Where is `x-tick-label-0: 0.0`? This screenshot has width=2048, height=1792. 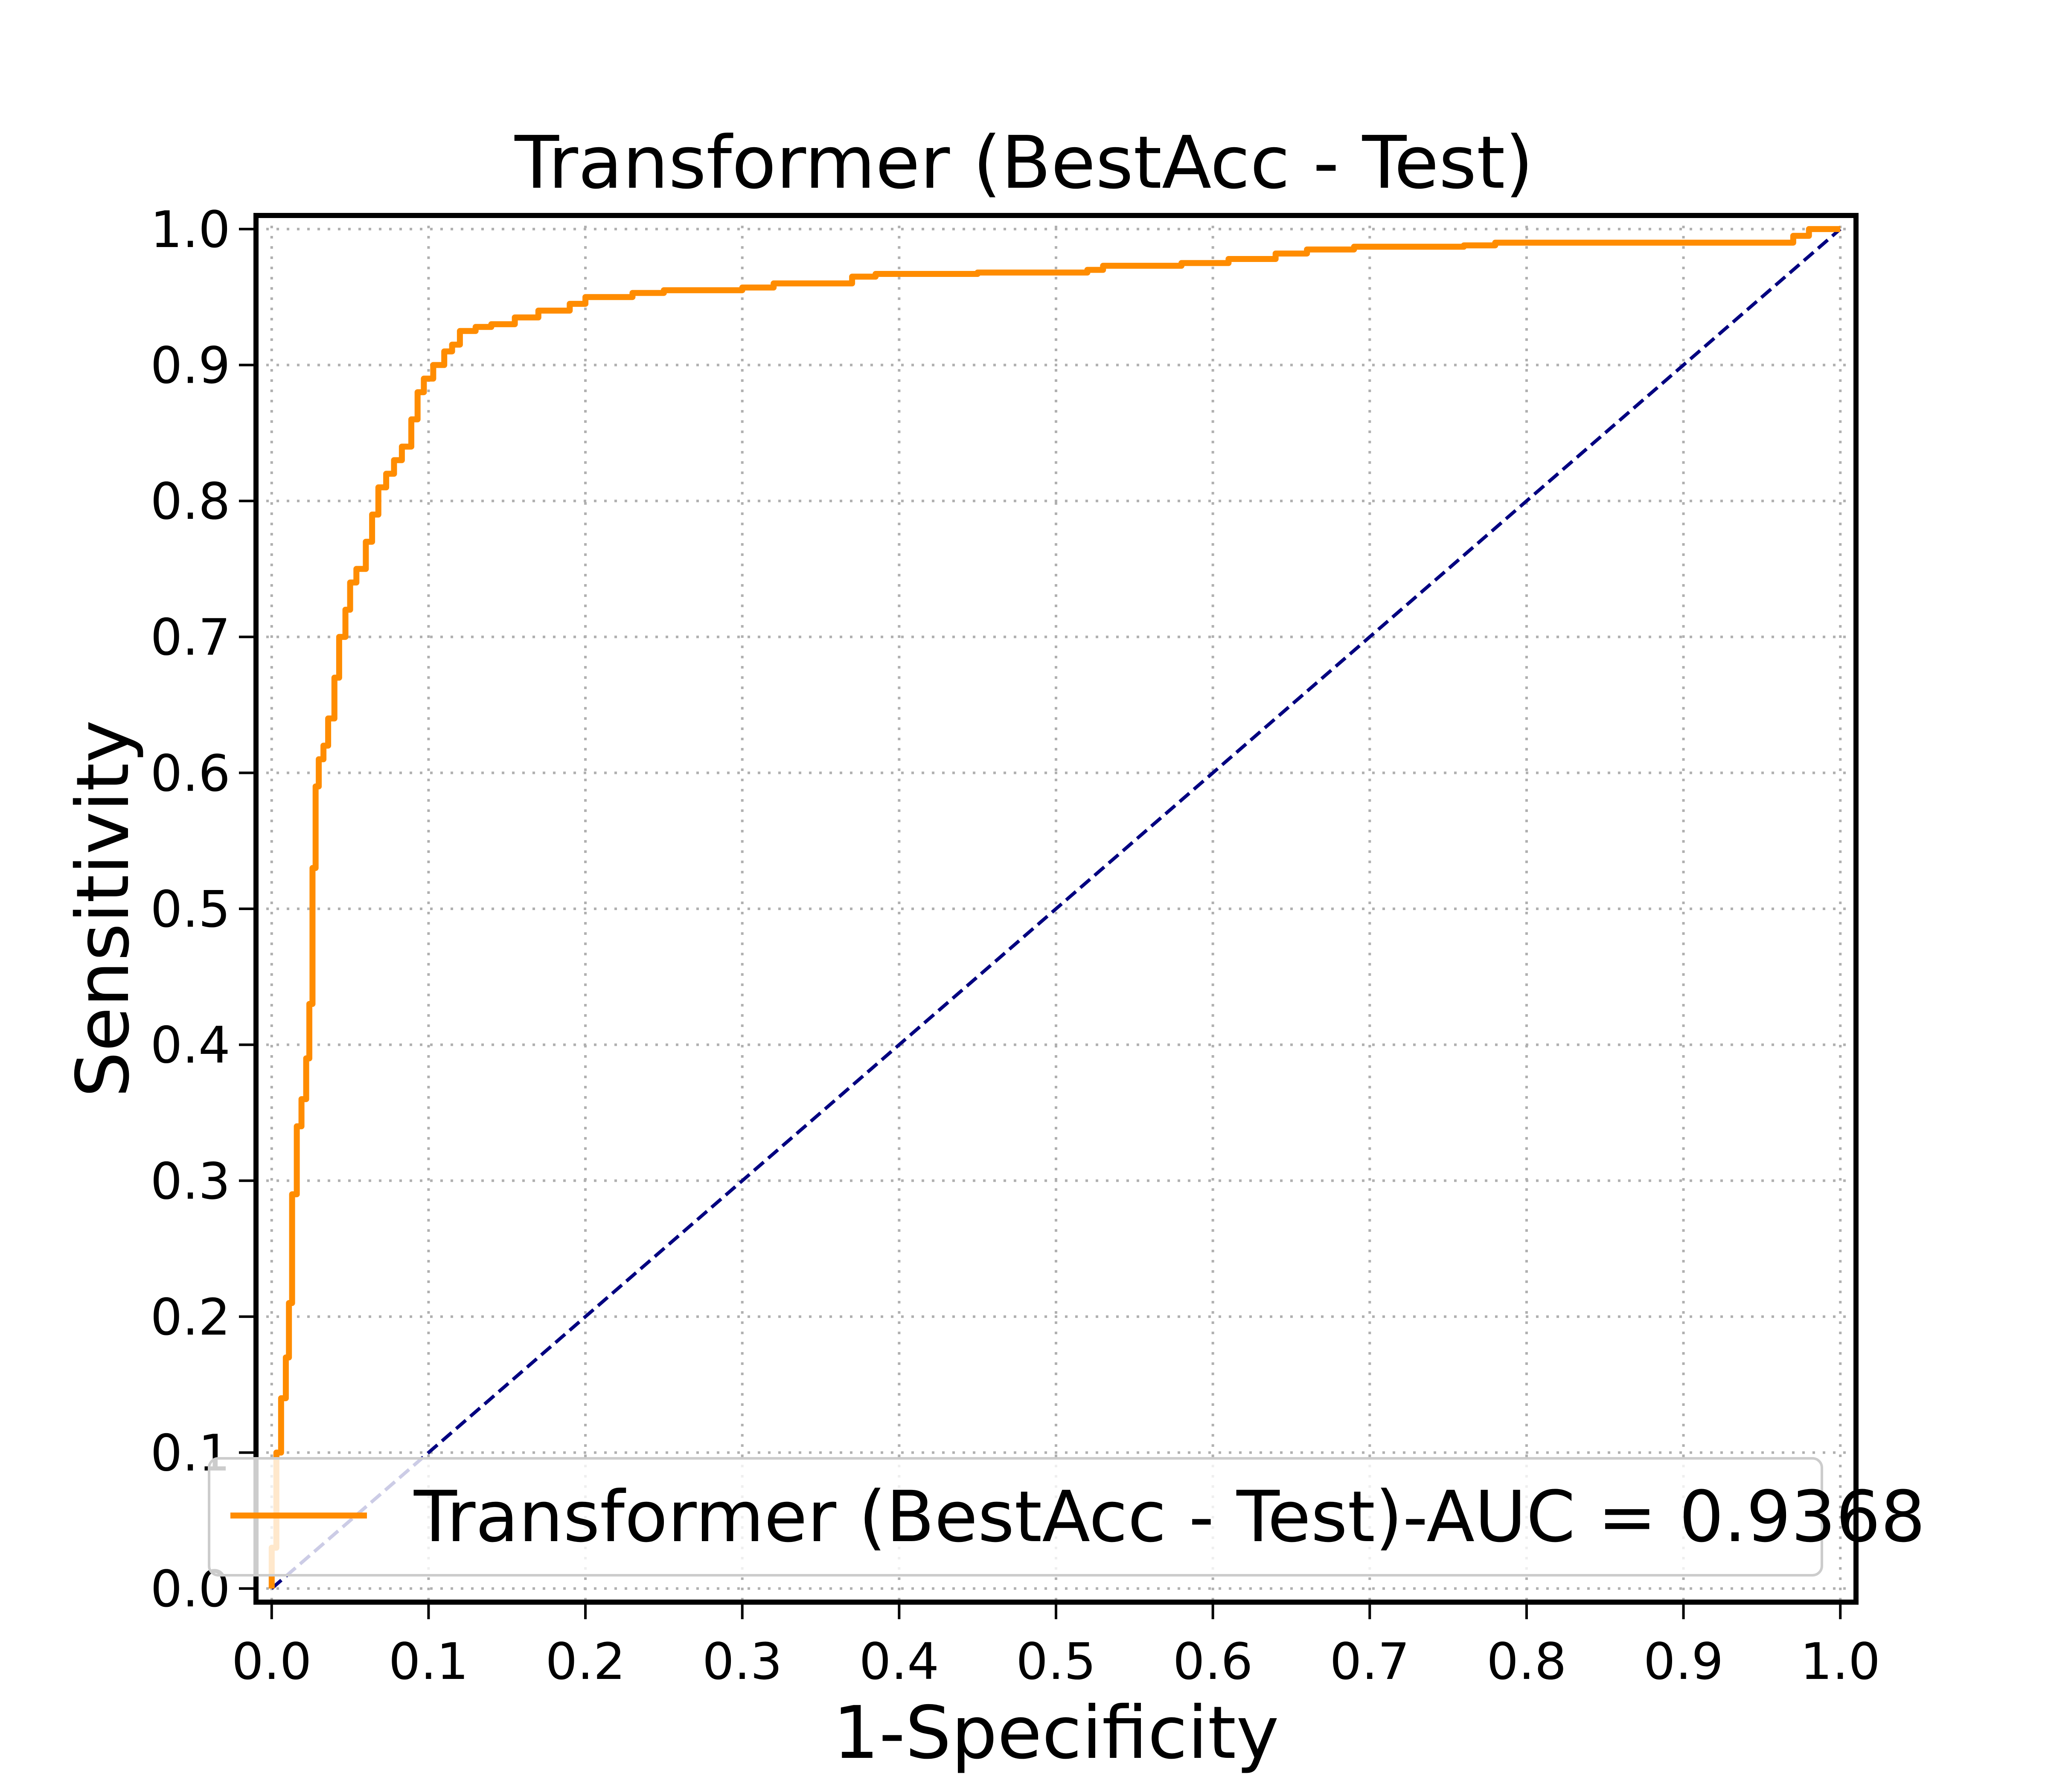
x-tick-label-0: 0.0 is located at coordinates (272, 1661).